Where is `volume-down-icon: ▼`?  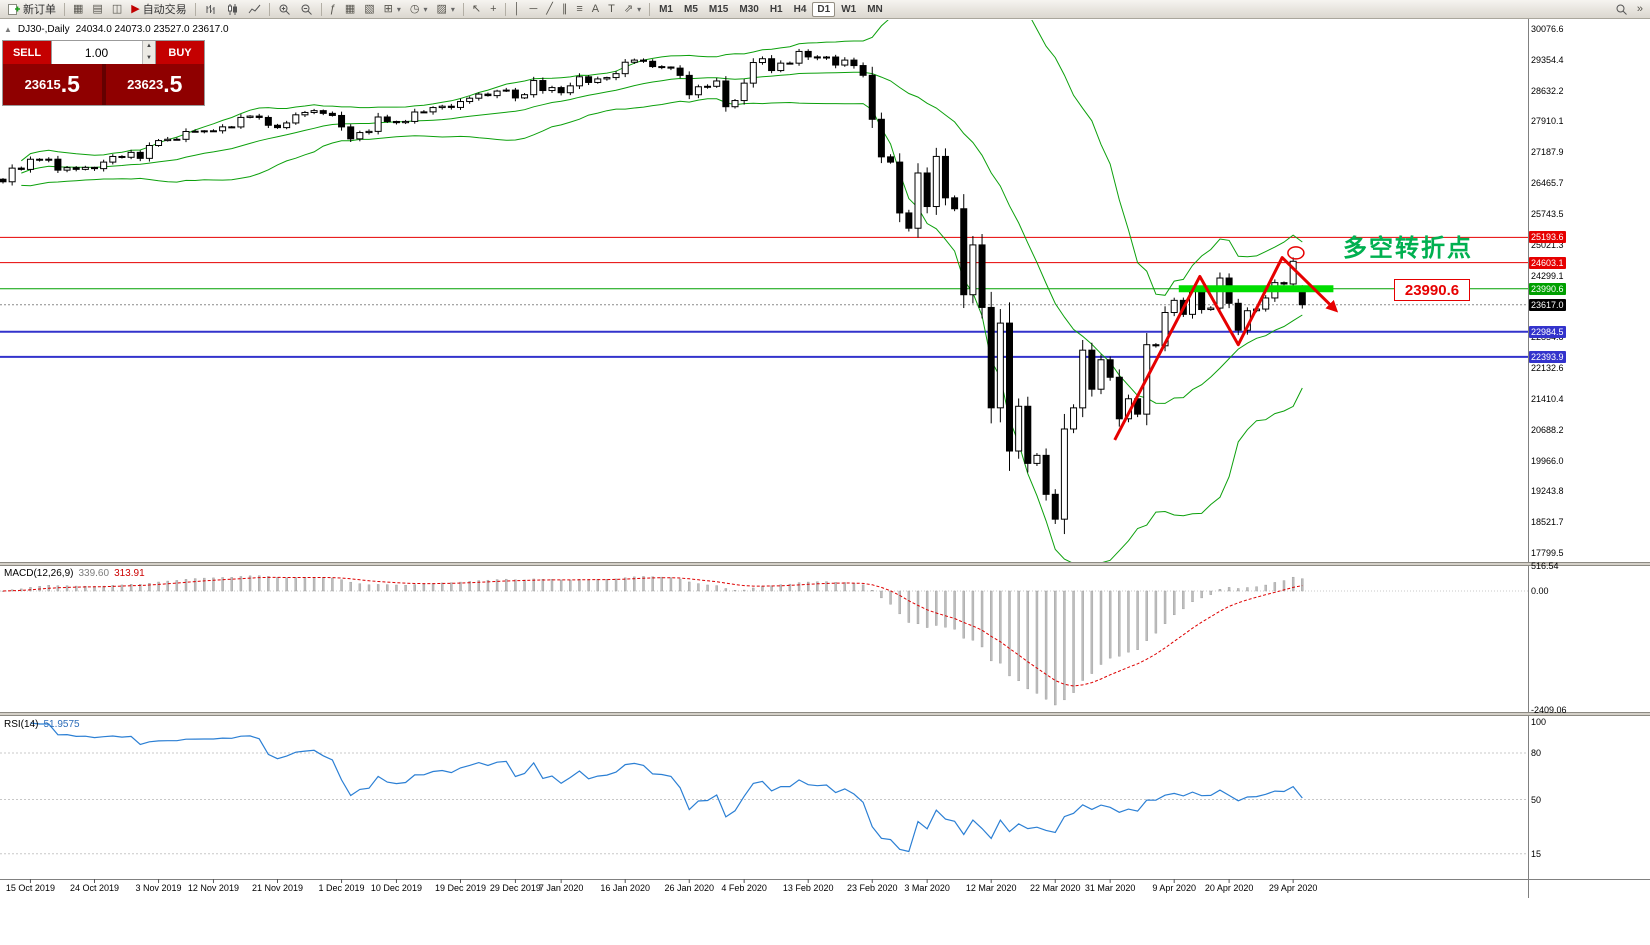
volume-down-icon: ▼ is located at coordinates (149, 58).